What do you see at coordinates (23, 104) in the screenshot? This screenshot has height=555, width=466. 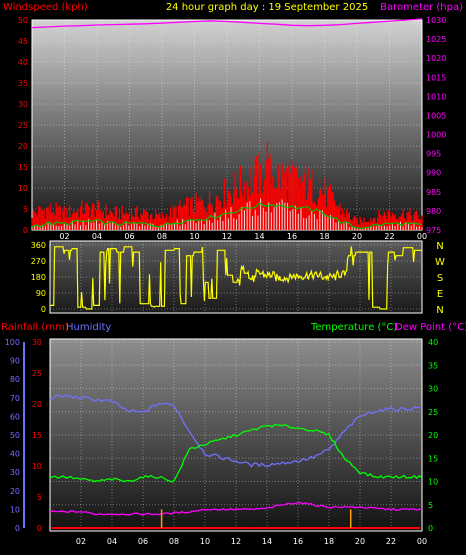 I see `wind-tick-label: 30` at bounding box center [23, 104].